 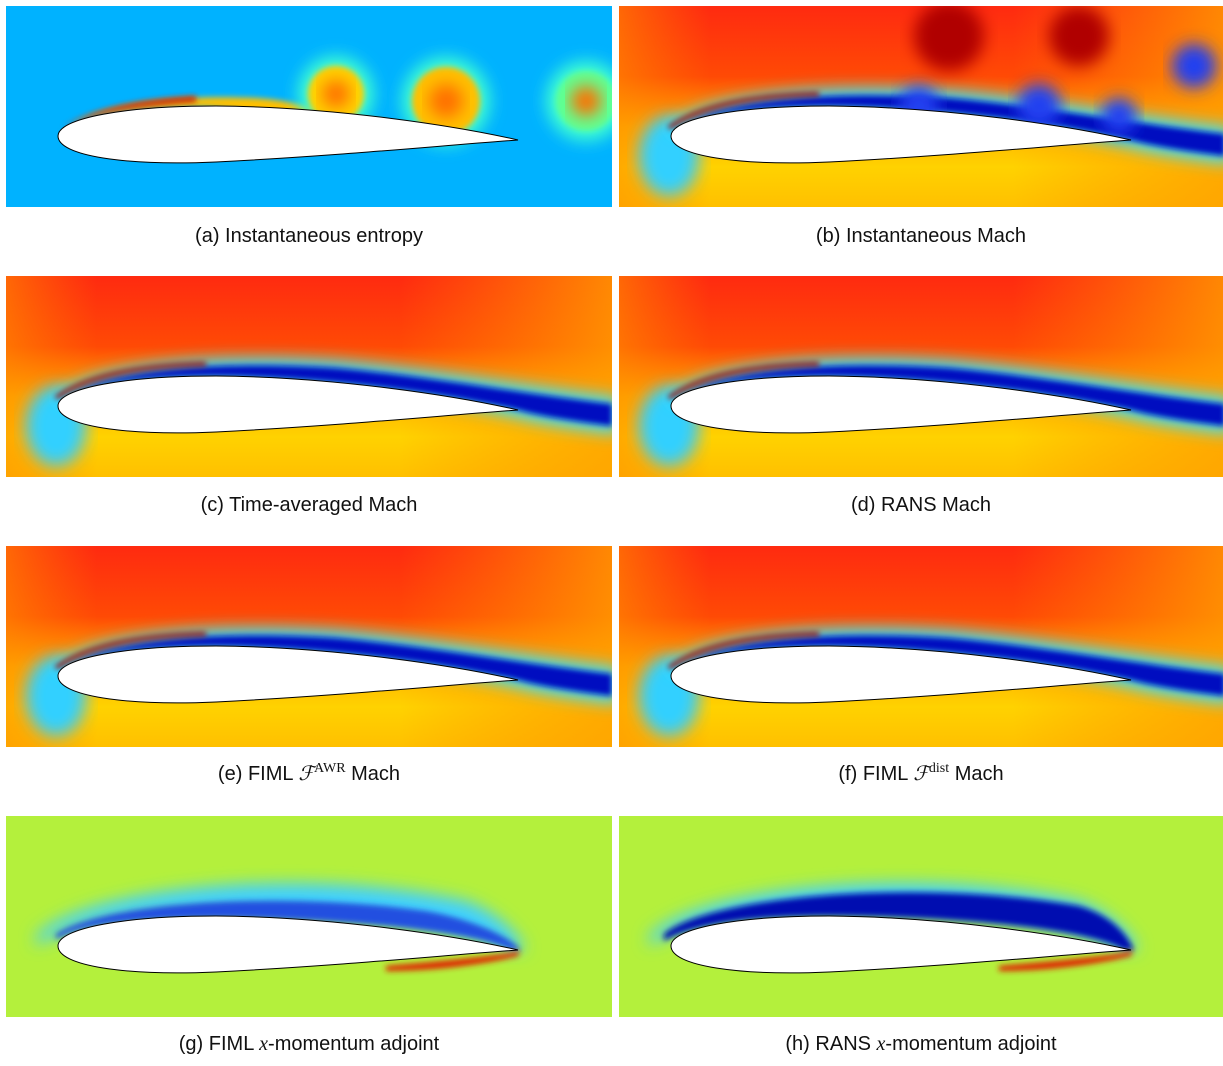 What do you see at coordinates (309, 236) in the screenshot?
I see `caption: (a) Instantaneous entropy` at bounding box center [309, 236].